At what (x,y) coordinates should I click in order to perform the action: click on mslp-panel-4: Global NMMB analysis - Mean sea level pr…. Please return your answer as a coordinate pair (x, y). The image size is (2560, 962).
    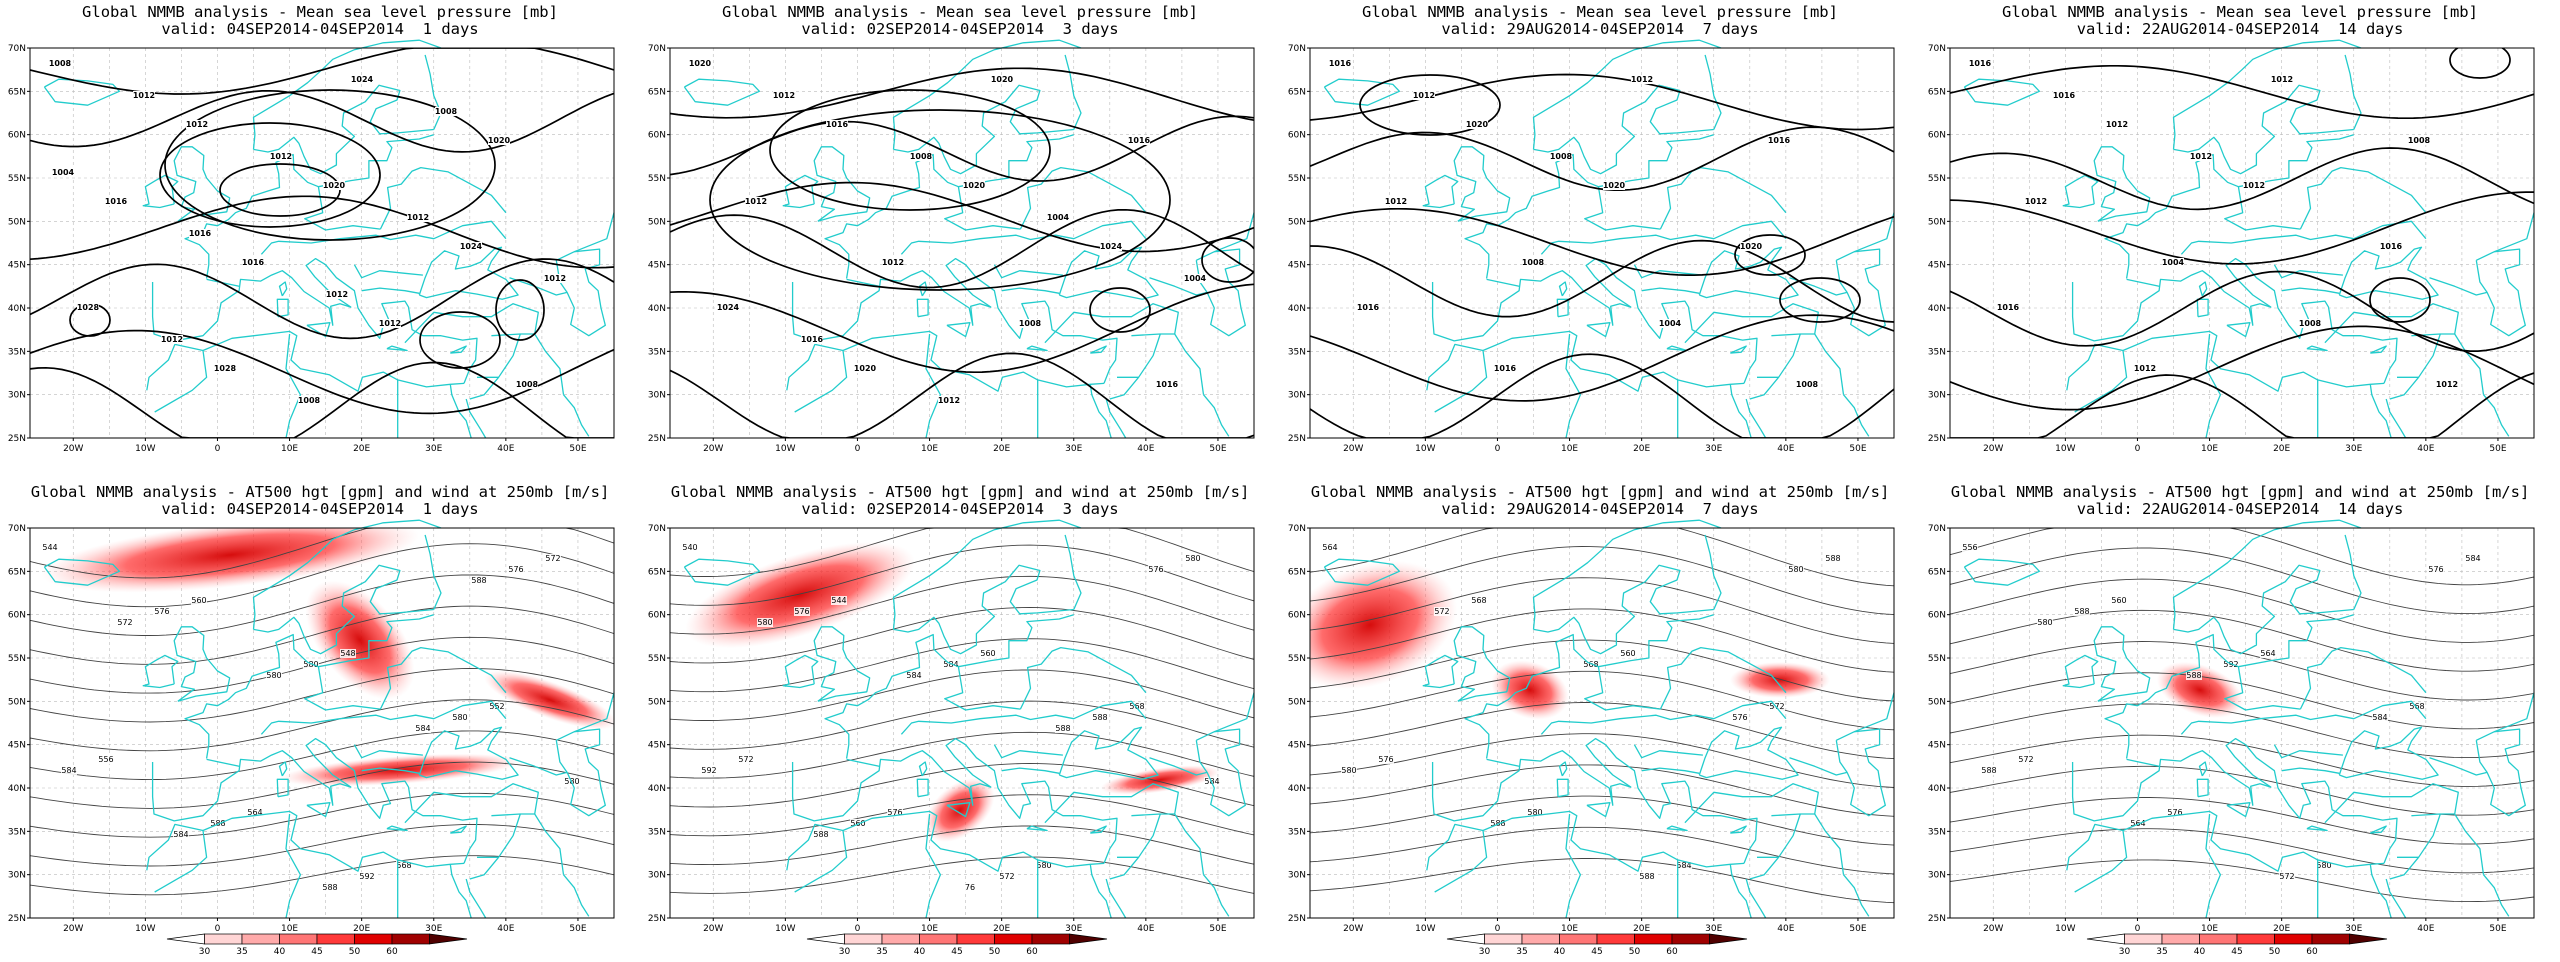
    Looking at the image, I should click on (2240, 240).